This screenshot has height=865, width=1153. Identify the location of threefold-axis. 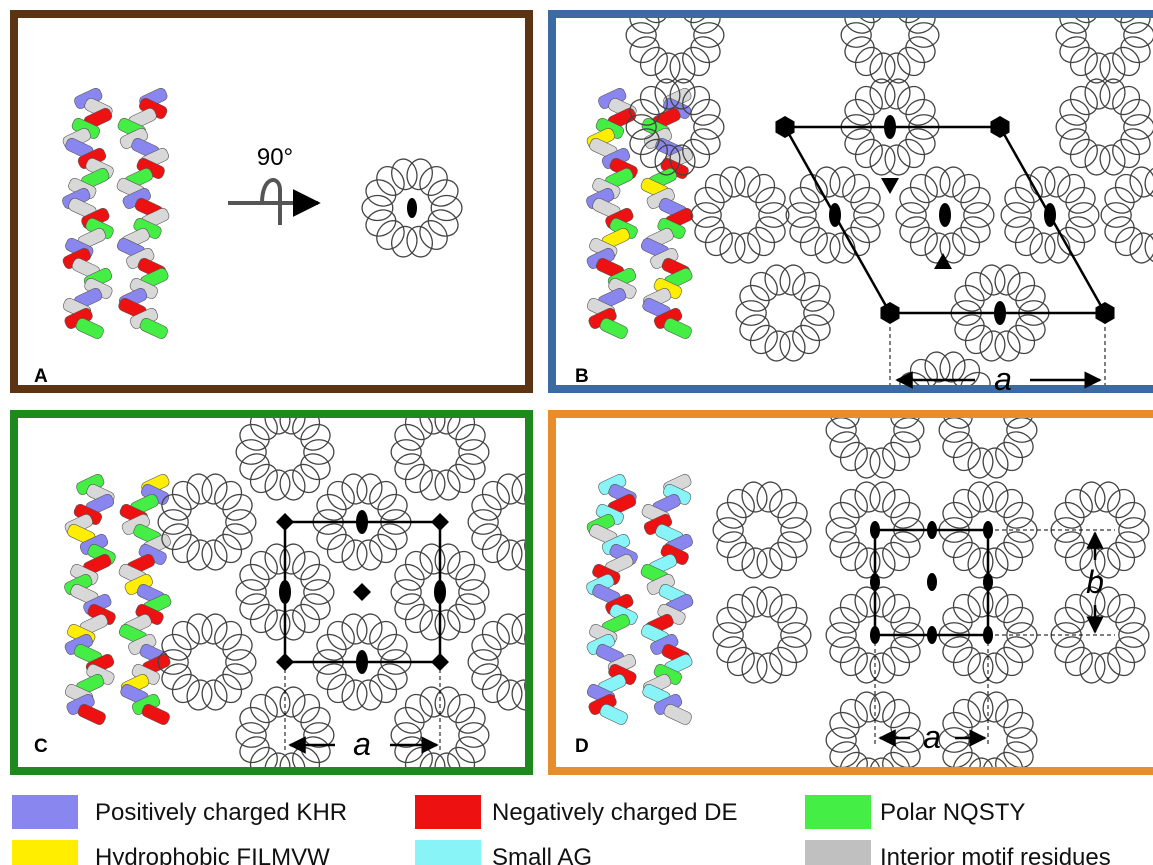
(943, 261).